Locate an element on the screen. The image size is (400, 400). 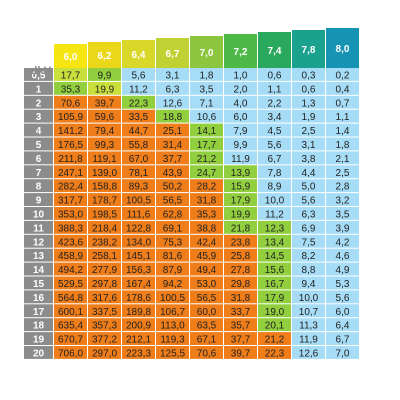
cell-value: 35,3 is located at coordinates (207, 214).